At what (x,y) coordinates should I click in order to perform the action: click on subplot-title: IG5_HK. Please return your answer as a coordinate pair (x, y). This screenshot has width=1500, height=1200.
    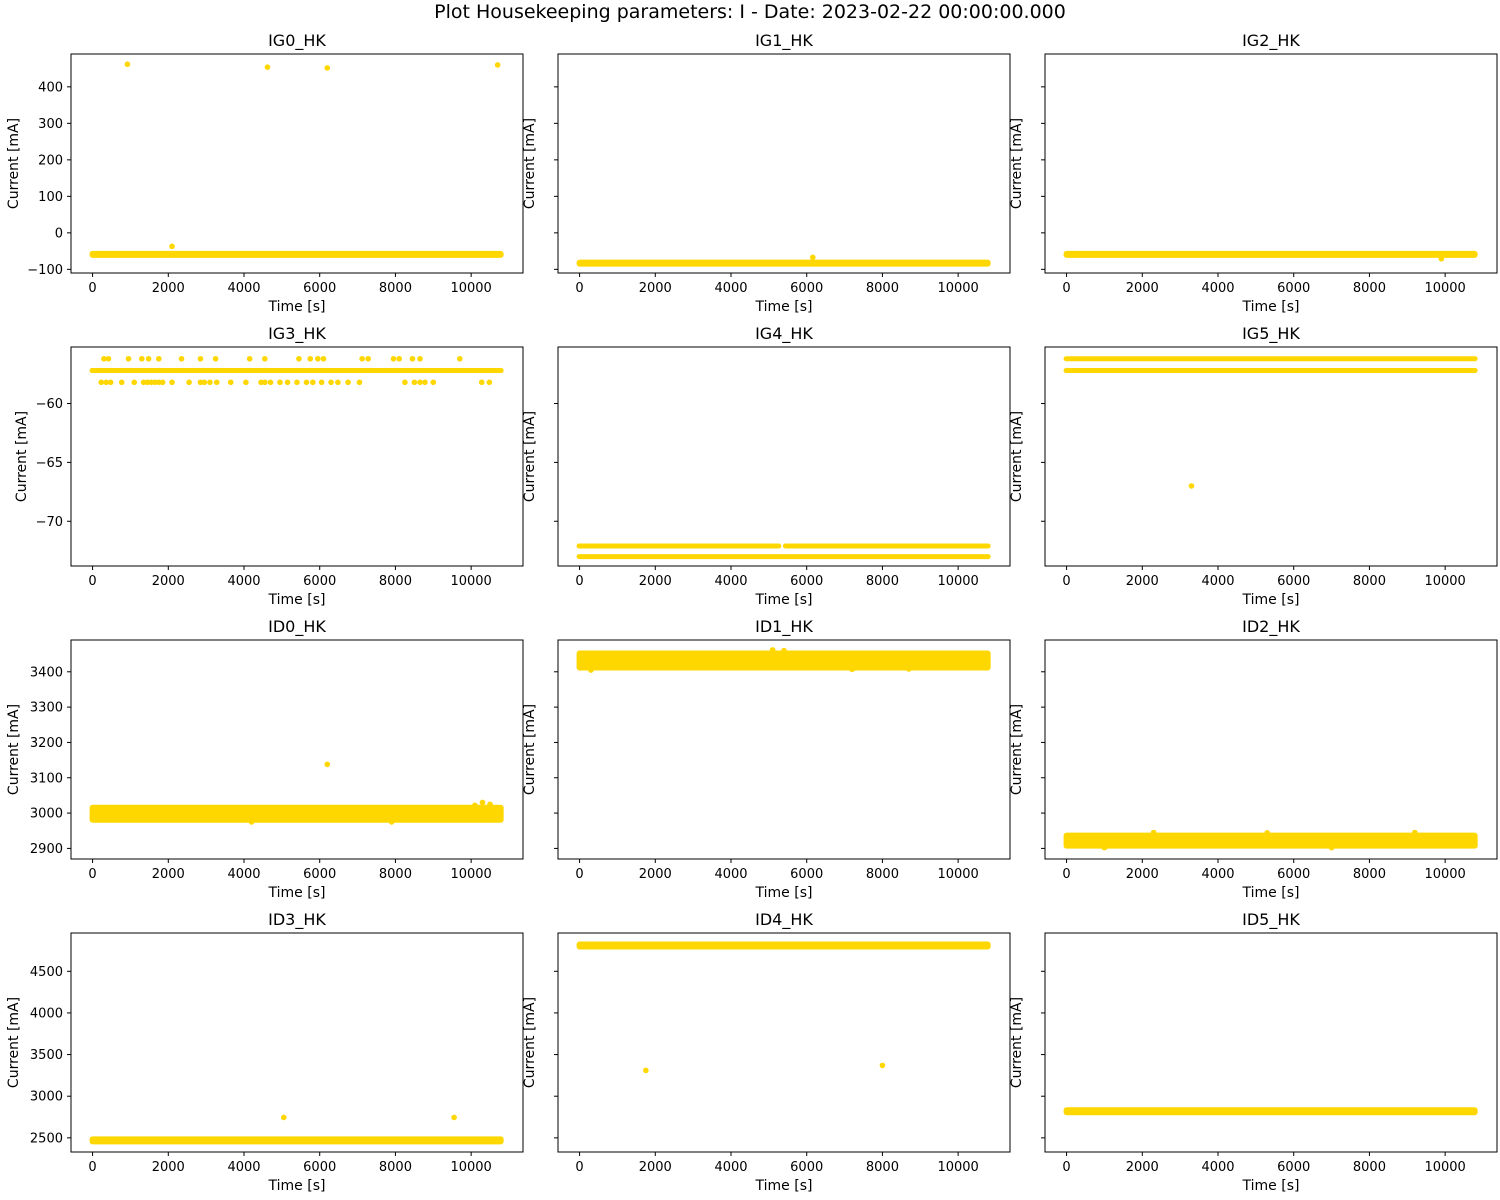
    Looking at the image, I should click on (1271, 334).